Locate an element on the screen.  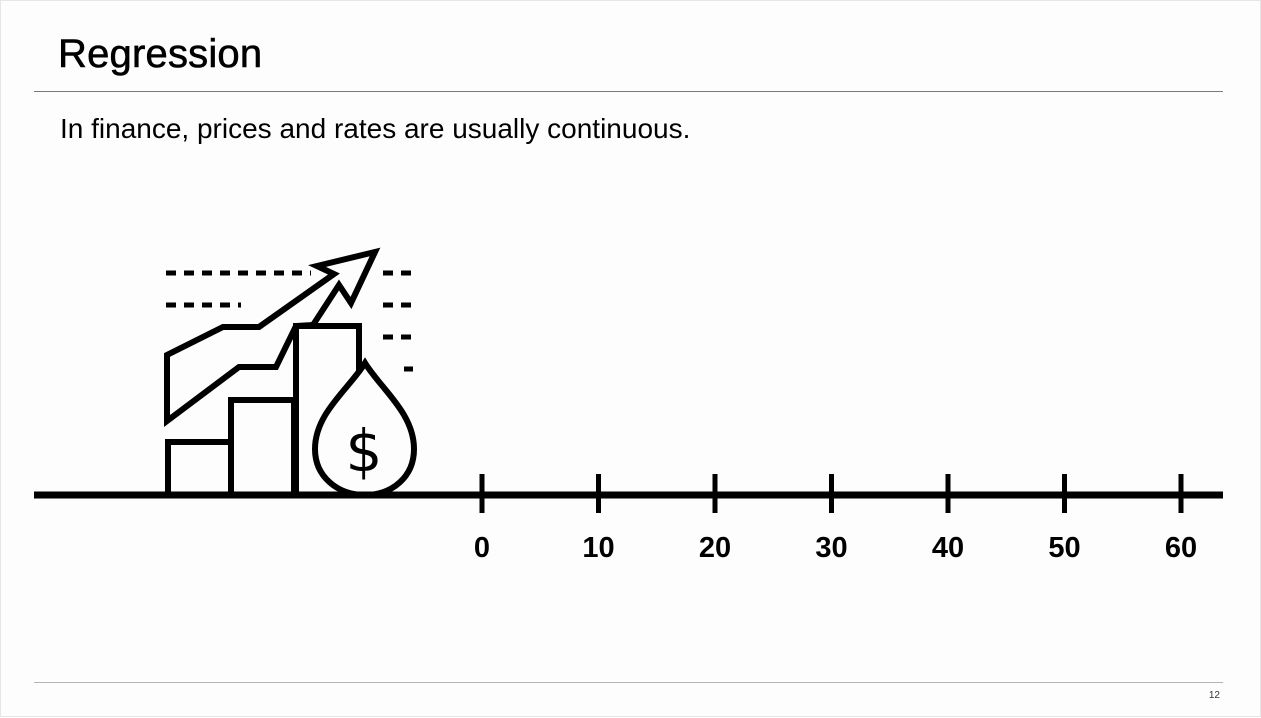
tick-label: 30 is located at coordinates (831, 548).